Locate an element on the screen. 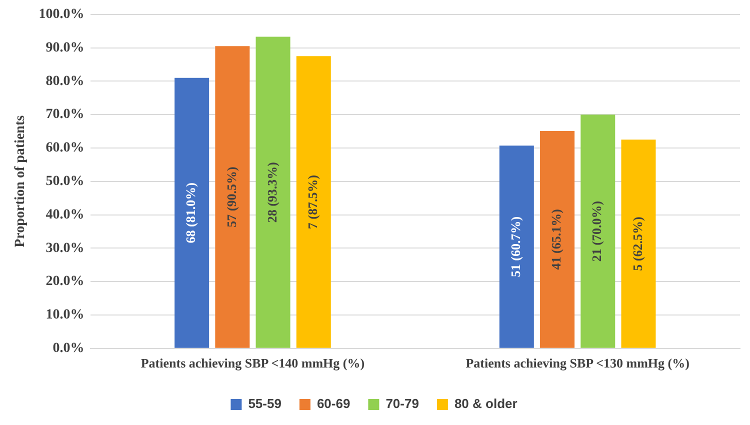 Image resolution: width=750 pixels, height=425 pixels. y-tick-label: 0.0% is located at coordinates (68, 348).